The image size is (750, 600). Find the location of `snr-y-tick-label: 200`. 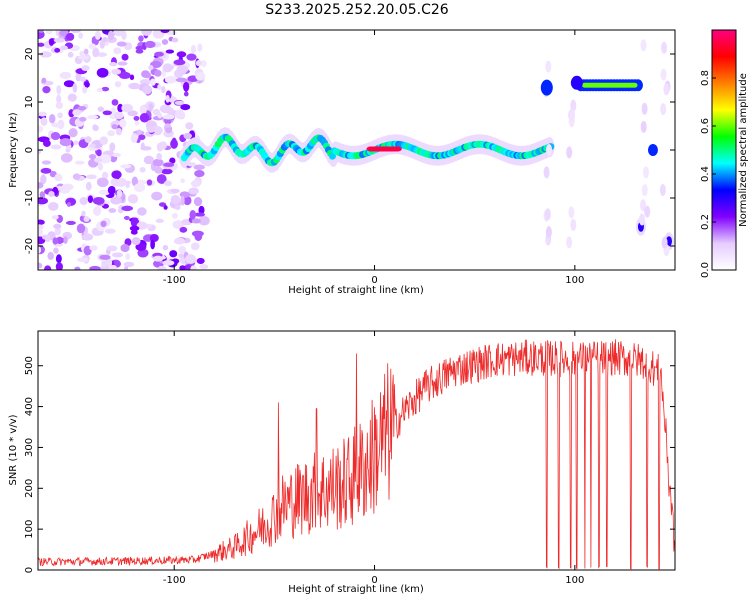

snr-y-tick-label: 200 is located at coordinates (29, 488).